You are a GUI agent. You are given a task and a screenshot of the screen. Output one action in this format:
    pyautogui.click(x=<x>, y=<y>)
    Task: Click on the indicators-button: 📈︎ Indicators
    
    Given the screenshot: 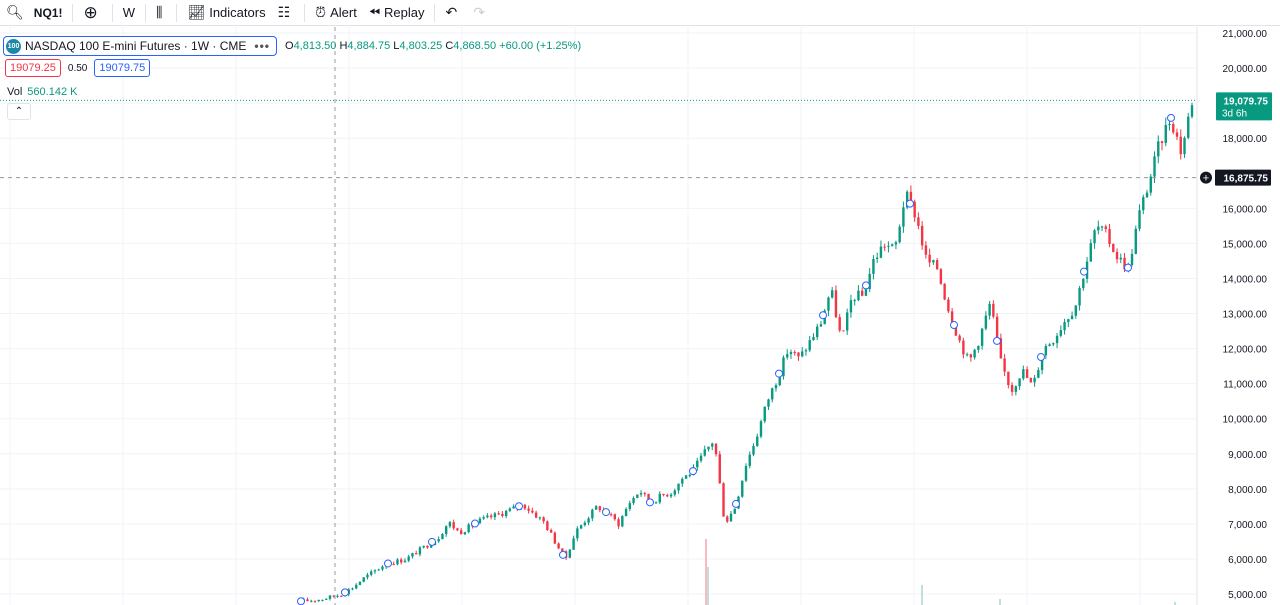 What is the action you would take?
    pyautogui.click(x=226, y=13)
    